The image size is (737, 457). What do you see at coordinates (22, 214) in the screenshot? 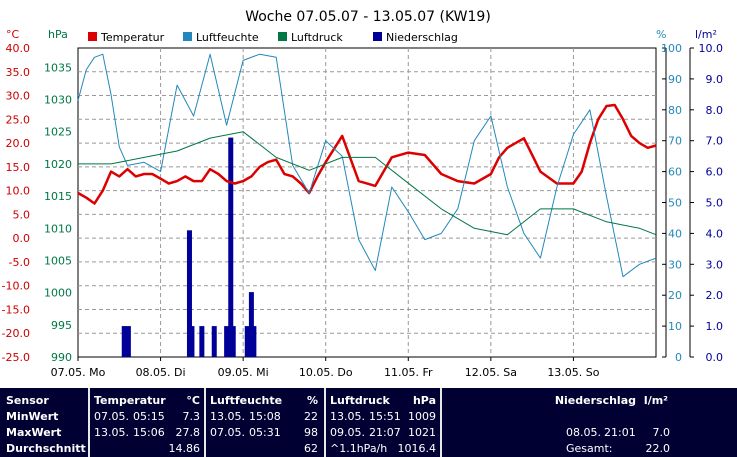
I see `temp-tick-label: 5.0` at bounding box center [22, 214].